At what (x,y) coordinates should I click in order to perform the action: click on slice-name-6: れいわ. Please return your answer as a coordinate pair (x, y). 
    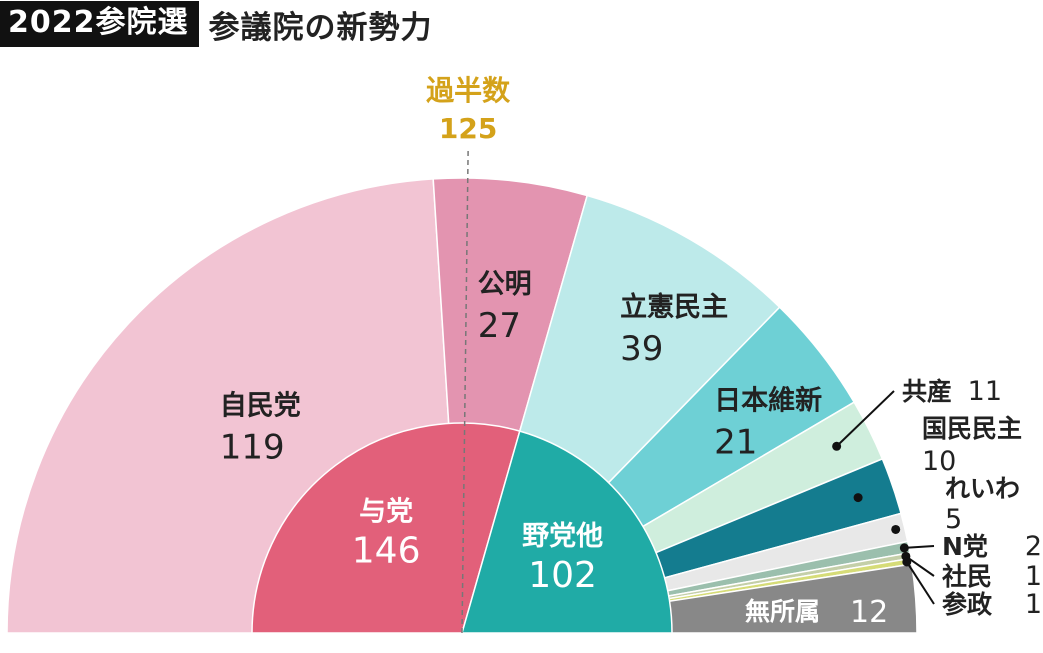
    Looking at the image, I should click on (982, 488).